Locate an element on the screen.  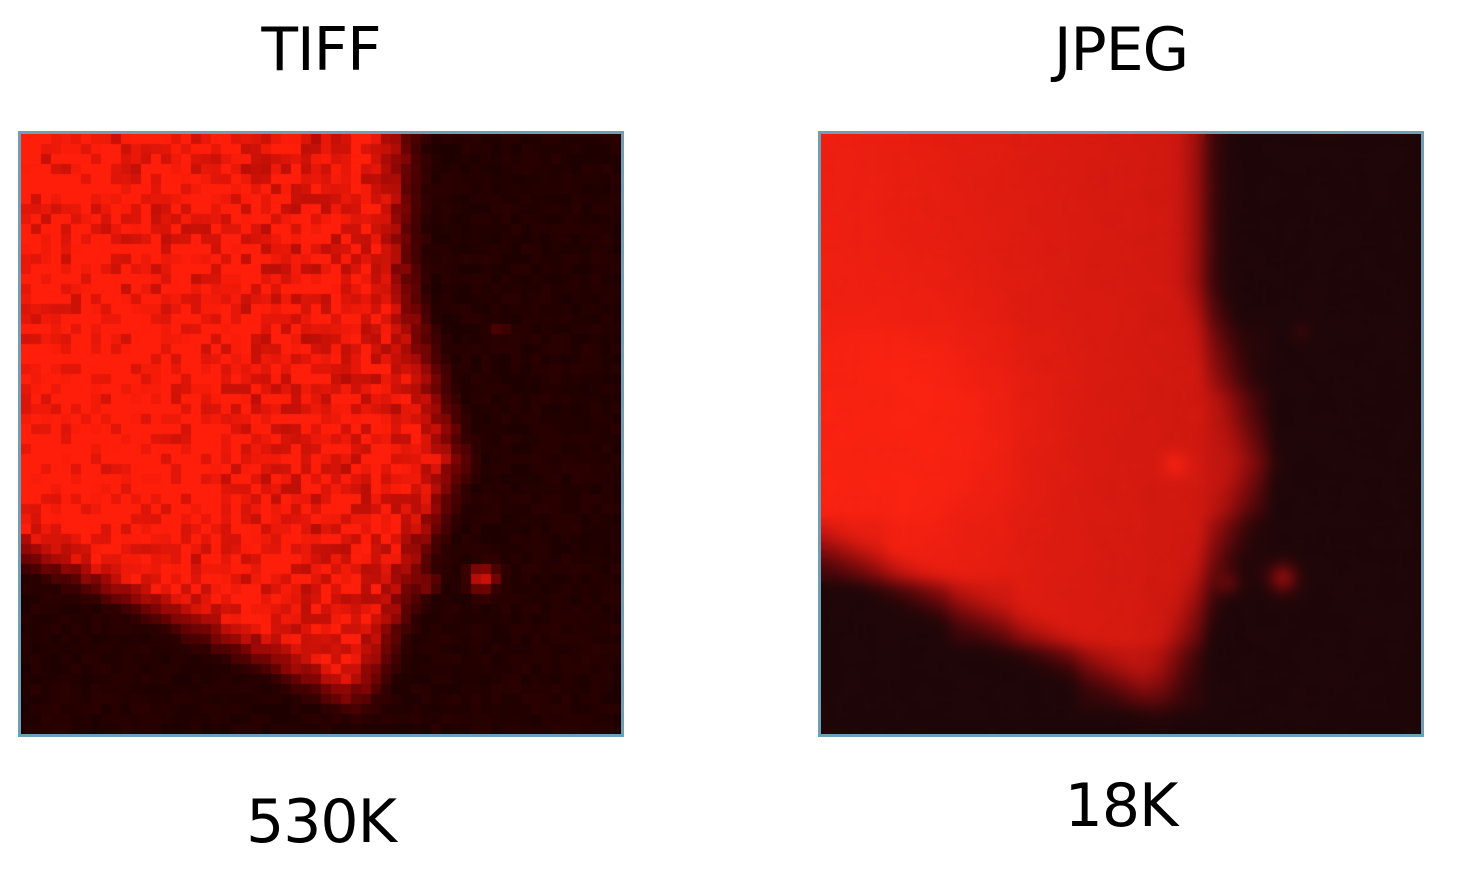
tiff-format-label: TIFF is located at coordinates (321, 50).